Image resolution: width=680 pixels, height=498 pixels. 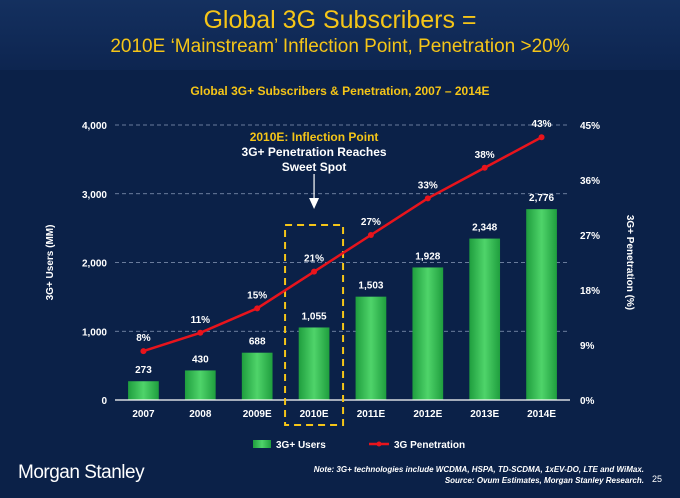 What do you see at coordinates (143, 414) in the screenshot?
I see `x-tick-label: 2007` at bounding box center [143, 414].